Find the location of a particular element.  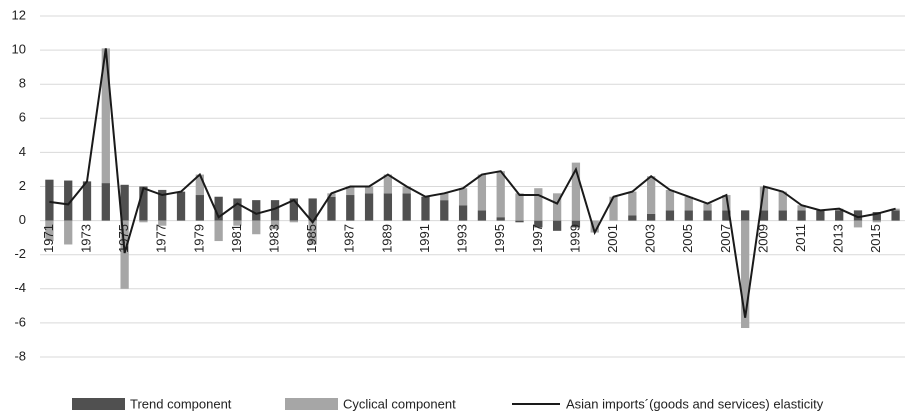

y-tick-label: 8 is located at coordinates (22, 83).